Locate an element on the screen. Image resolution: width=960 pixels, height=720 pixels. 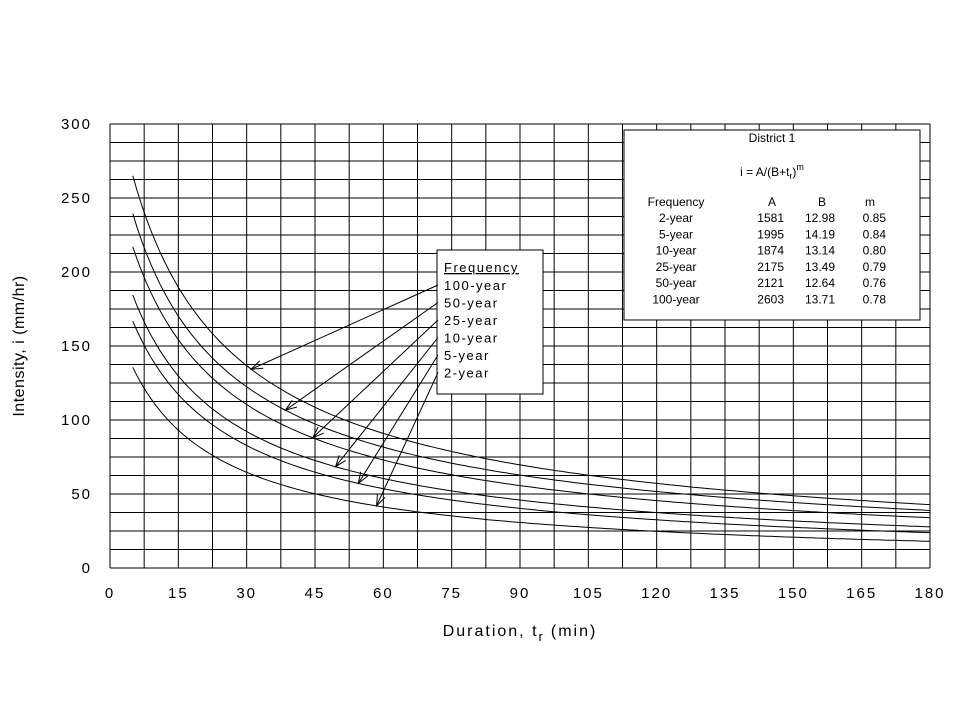
y-tick-label: 0 is located at coordinates (87, 568).